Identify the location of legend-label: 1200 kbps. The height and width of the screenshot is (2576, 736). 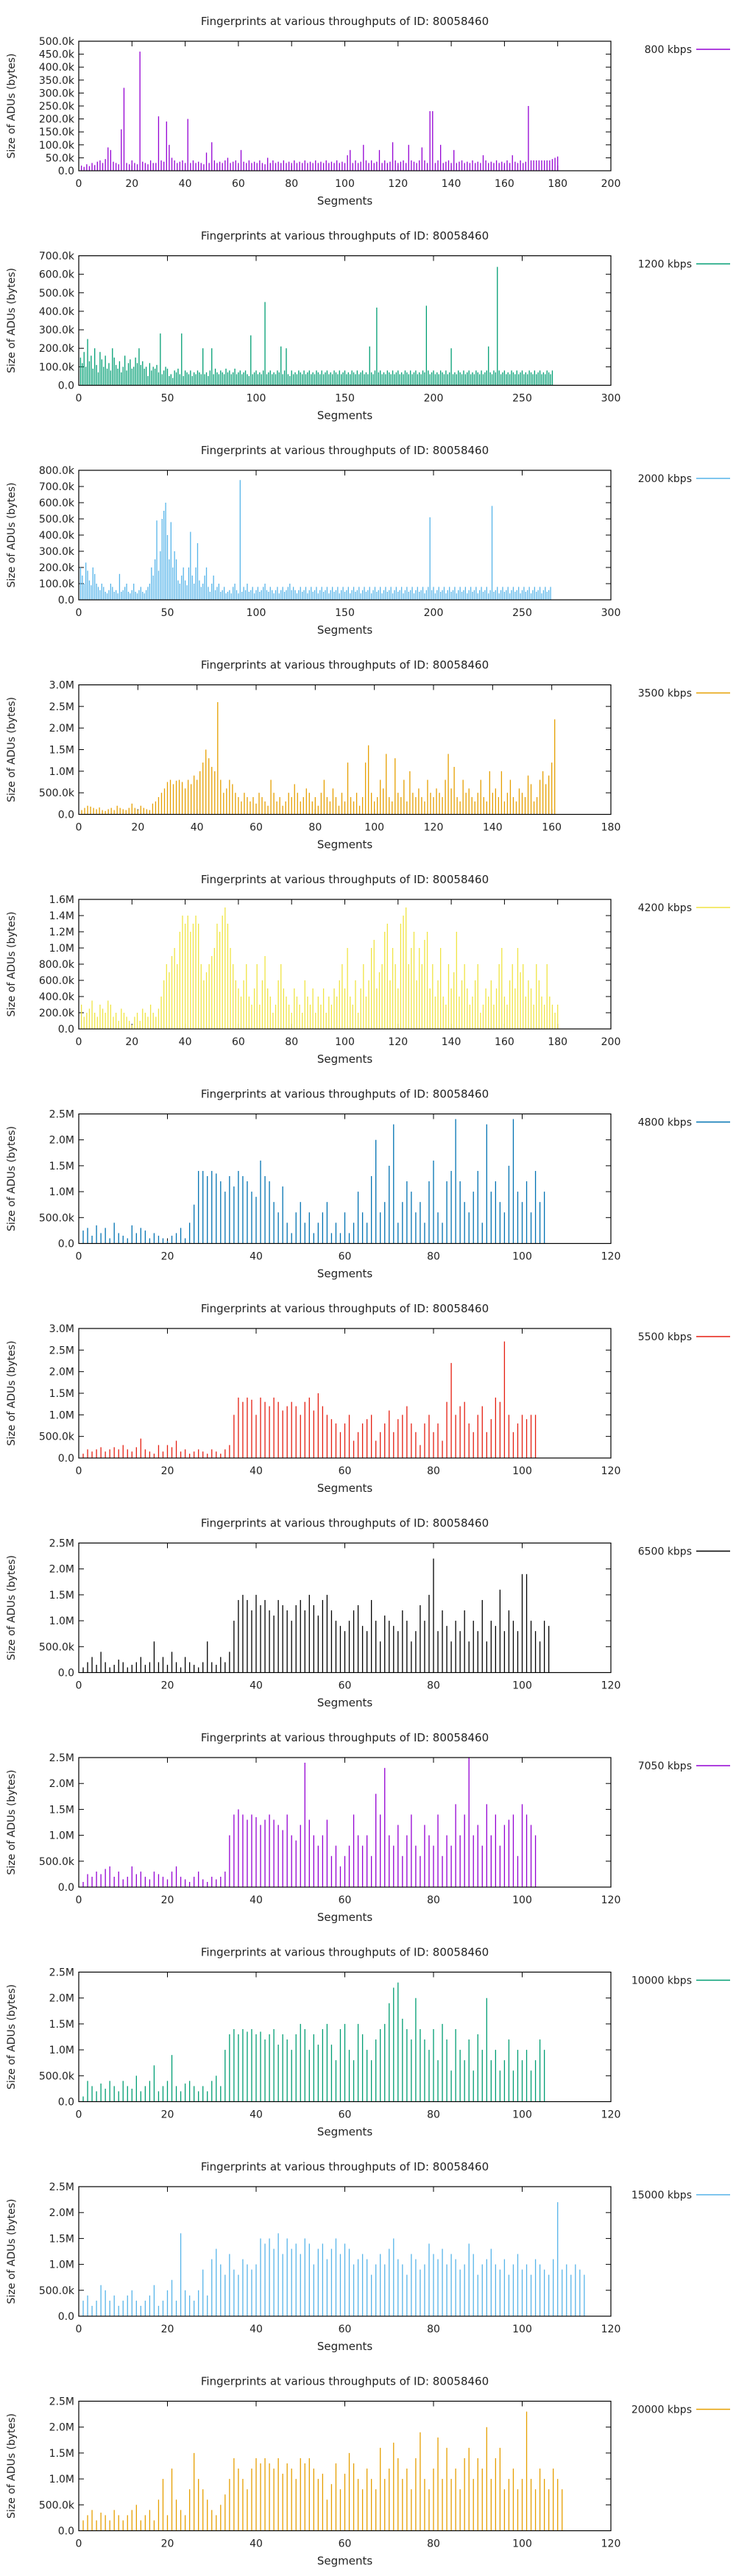
(665, 265).